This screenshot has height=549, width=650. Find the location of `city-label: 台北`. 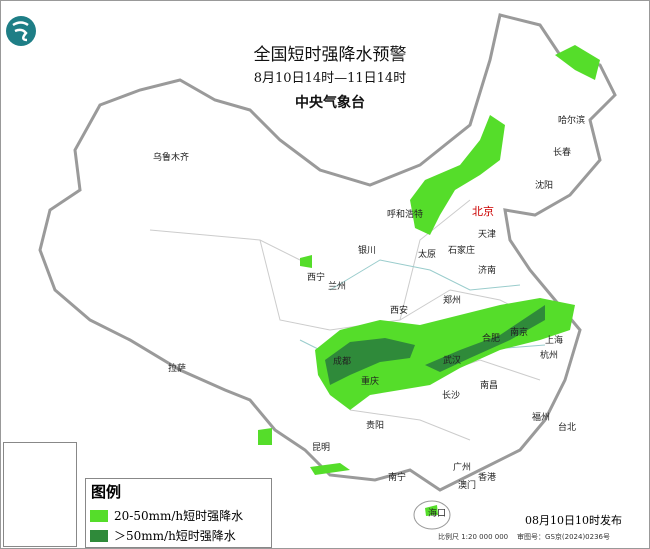

city-label: 台北 is located at coordinates (567, 428).